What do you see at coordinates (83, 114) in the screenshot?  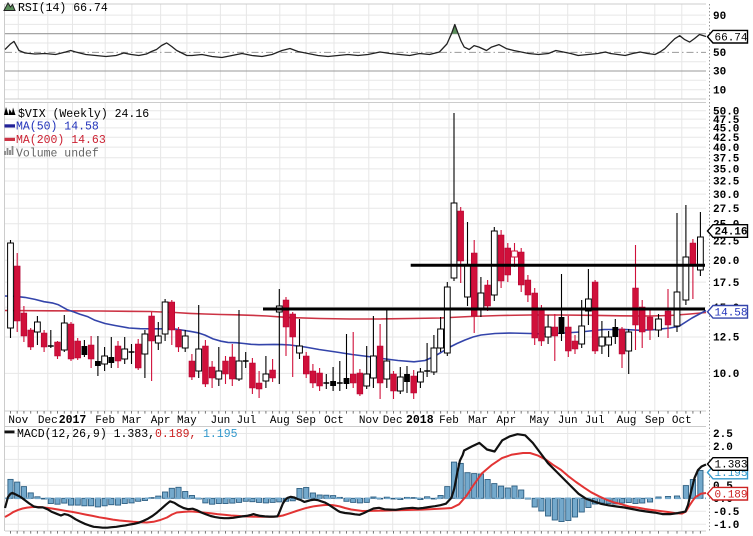 I see `svg-text: $VIX (Weekly) 24.16` at bounding box center [83, 114].